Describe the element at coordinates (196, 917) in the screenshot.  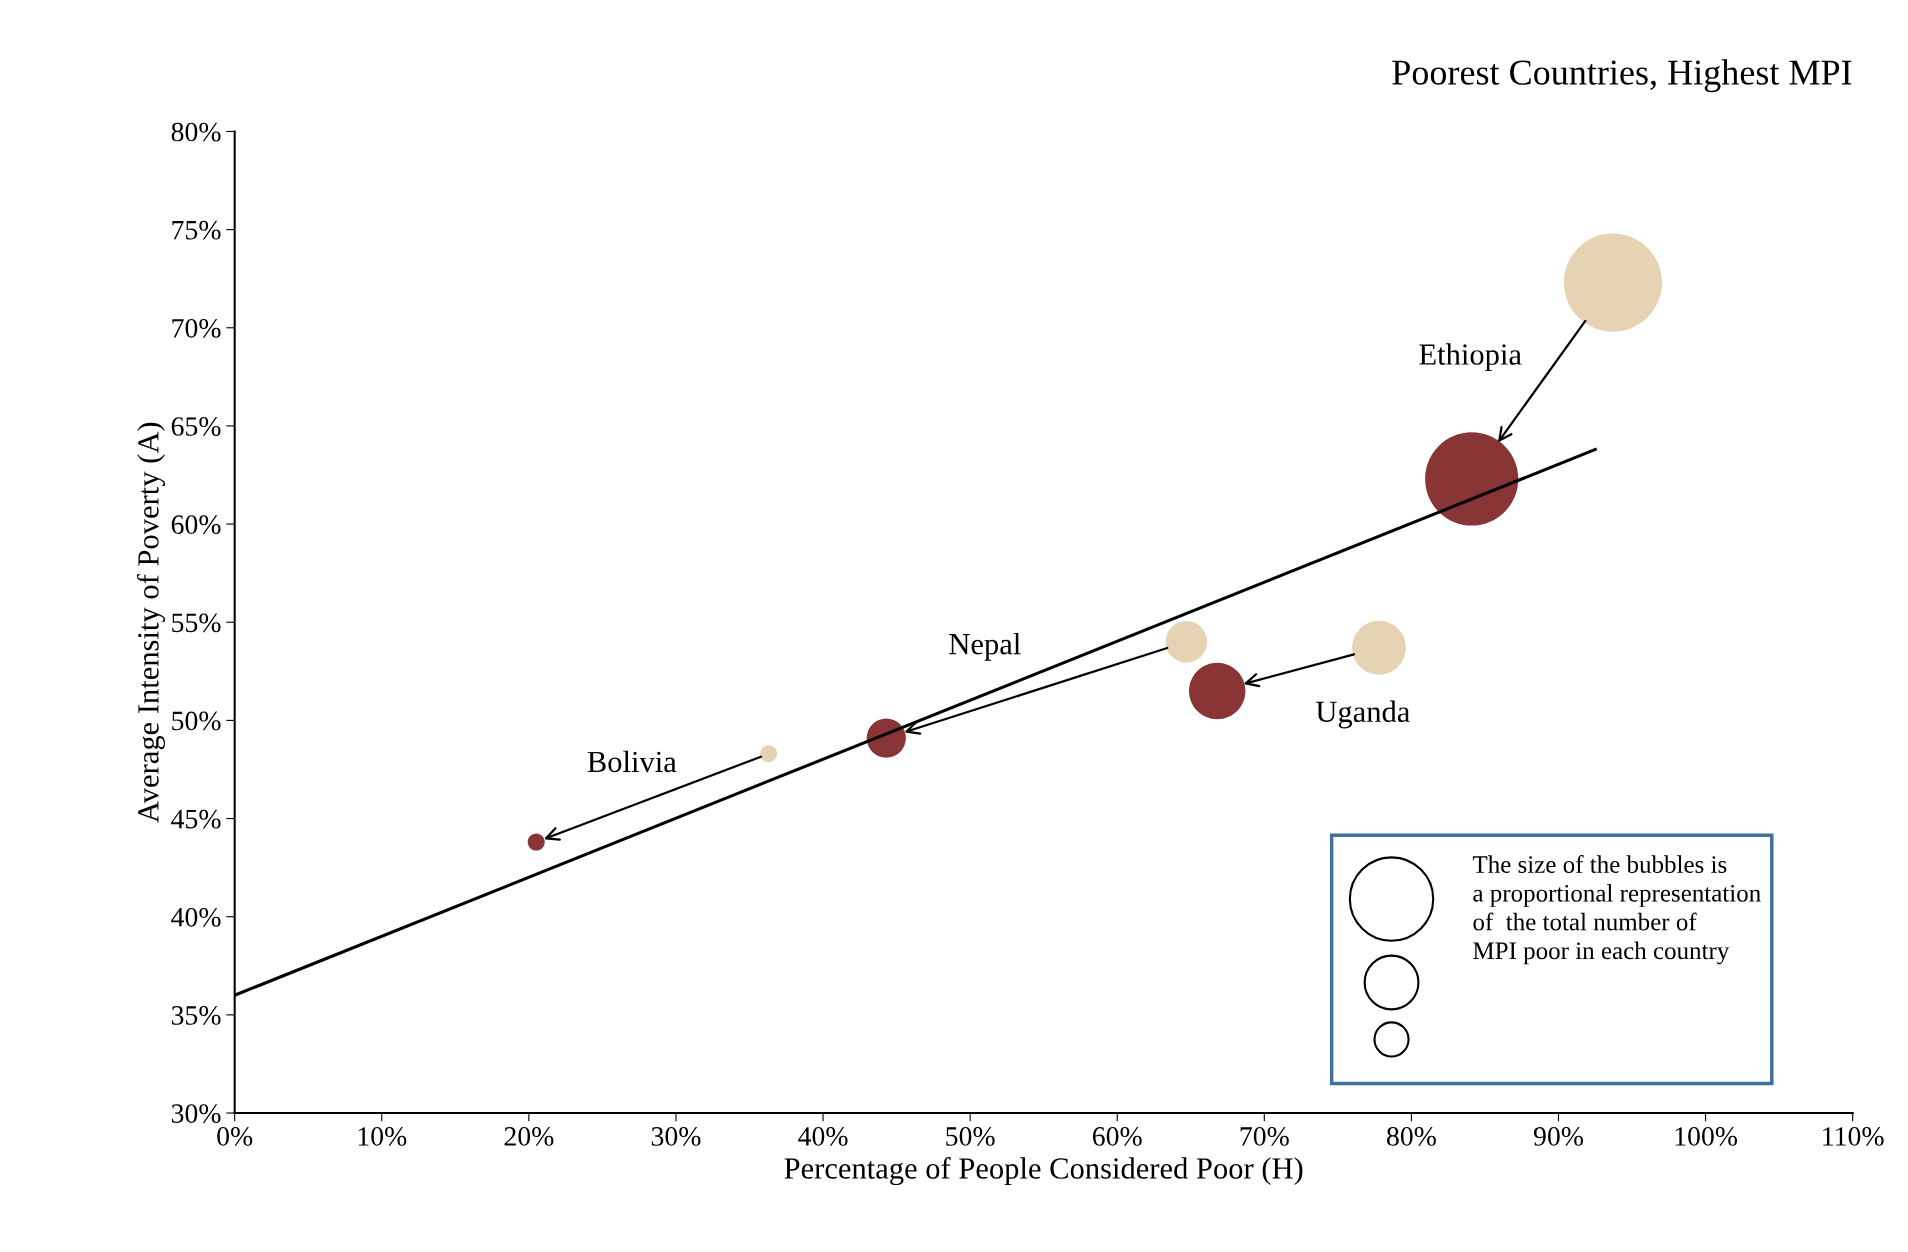
I see `y-tick-label: 40%` at that location.